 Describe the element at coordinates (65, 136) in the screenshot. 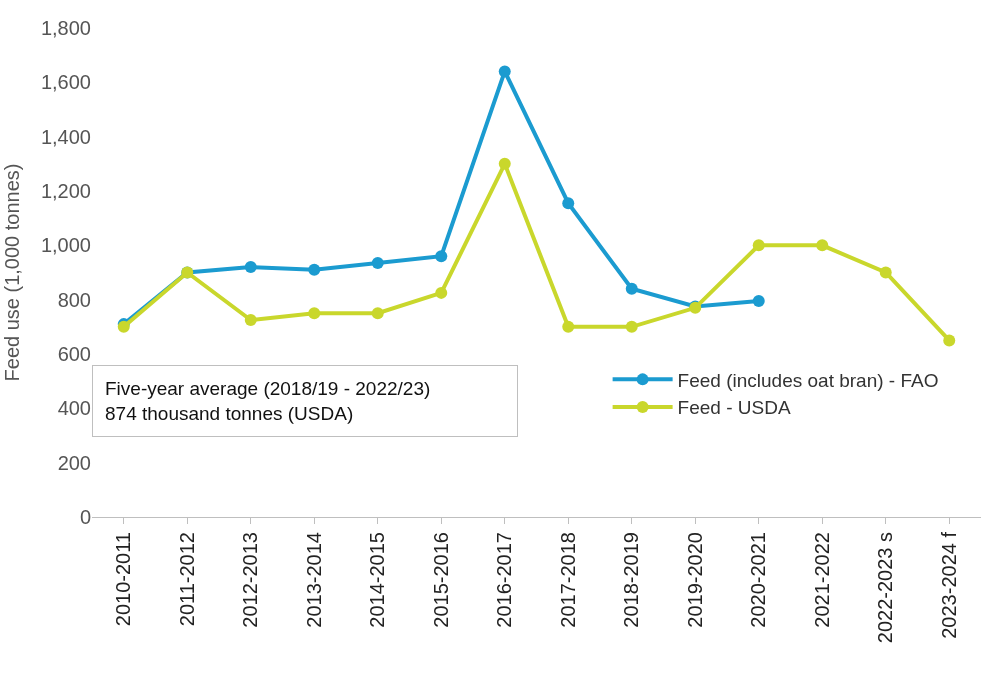

I see `y-tick-label: 1,400` at that location.